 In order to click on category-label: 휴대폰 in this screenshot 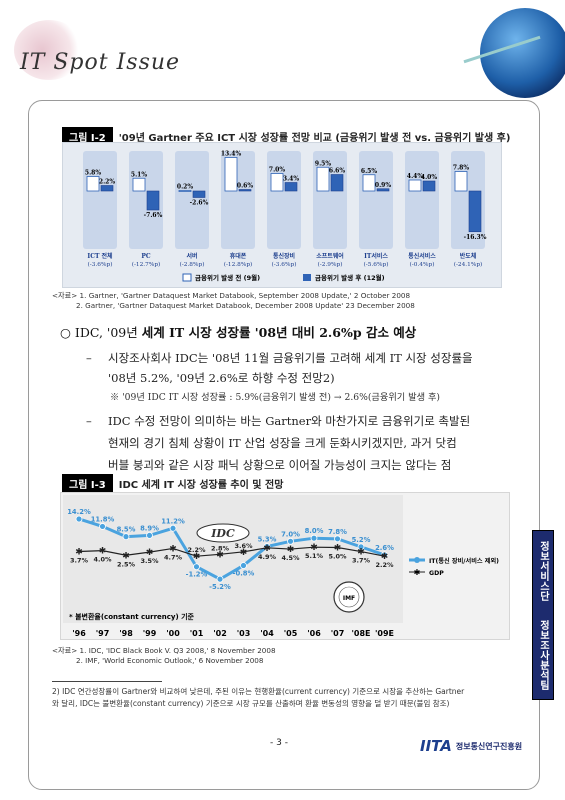, I will do `click(238, 256)`.